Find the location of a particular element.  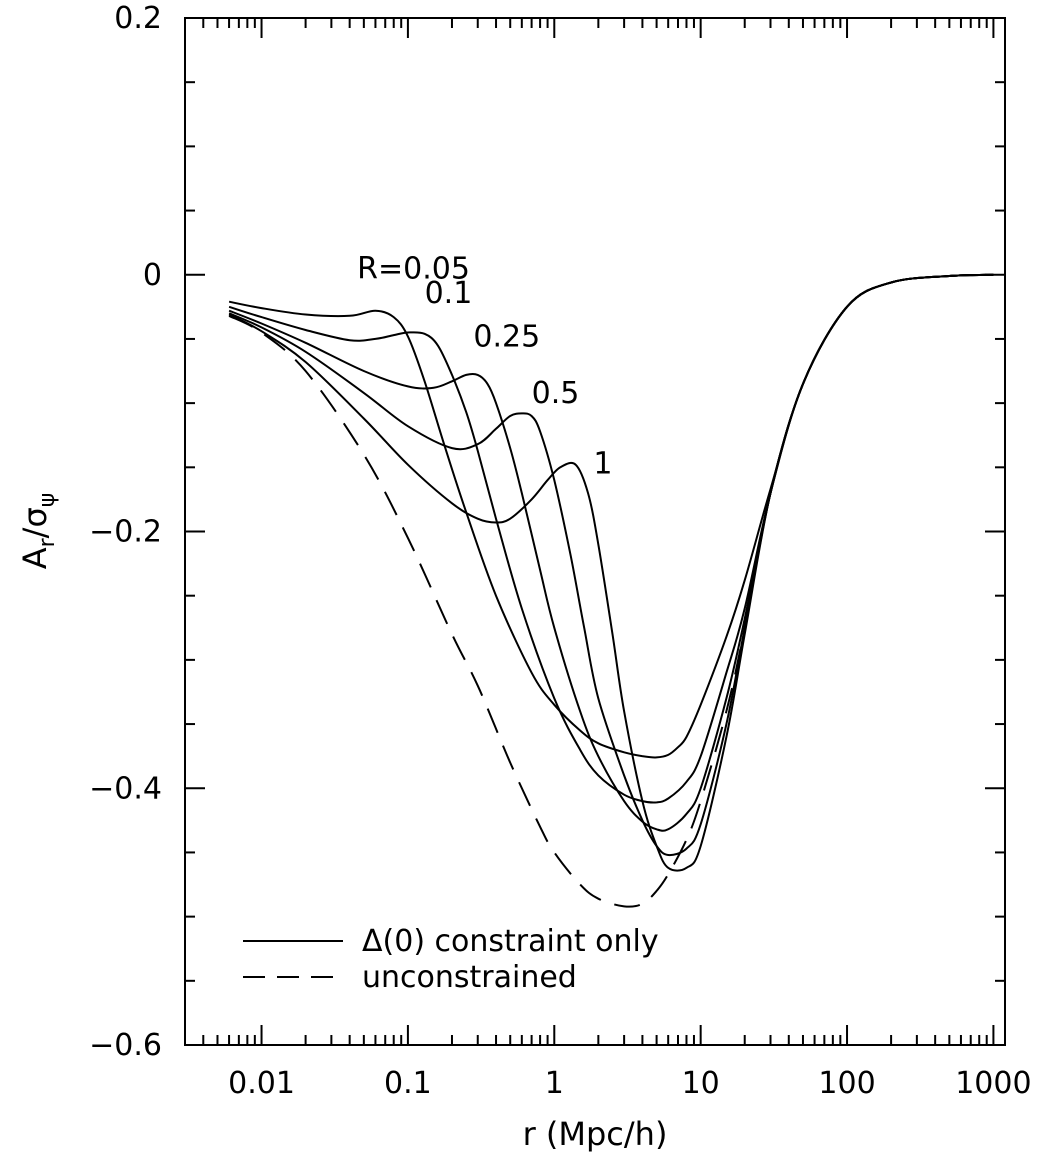

series-label: 0.5 is located at coordinates (556, 393).